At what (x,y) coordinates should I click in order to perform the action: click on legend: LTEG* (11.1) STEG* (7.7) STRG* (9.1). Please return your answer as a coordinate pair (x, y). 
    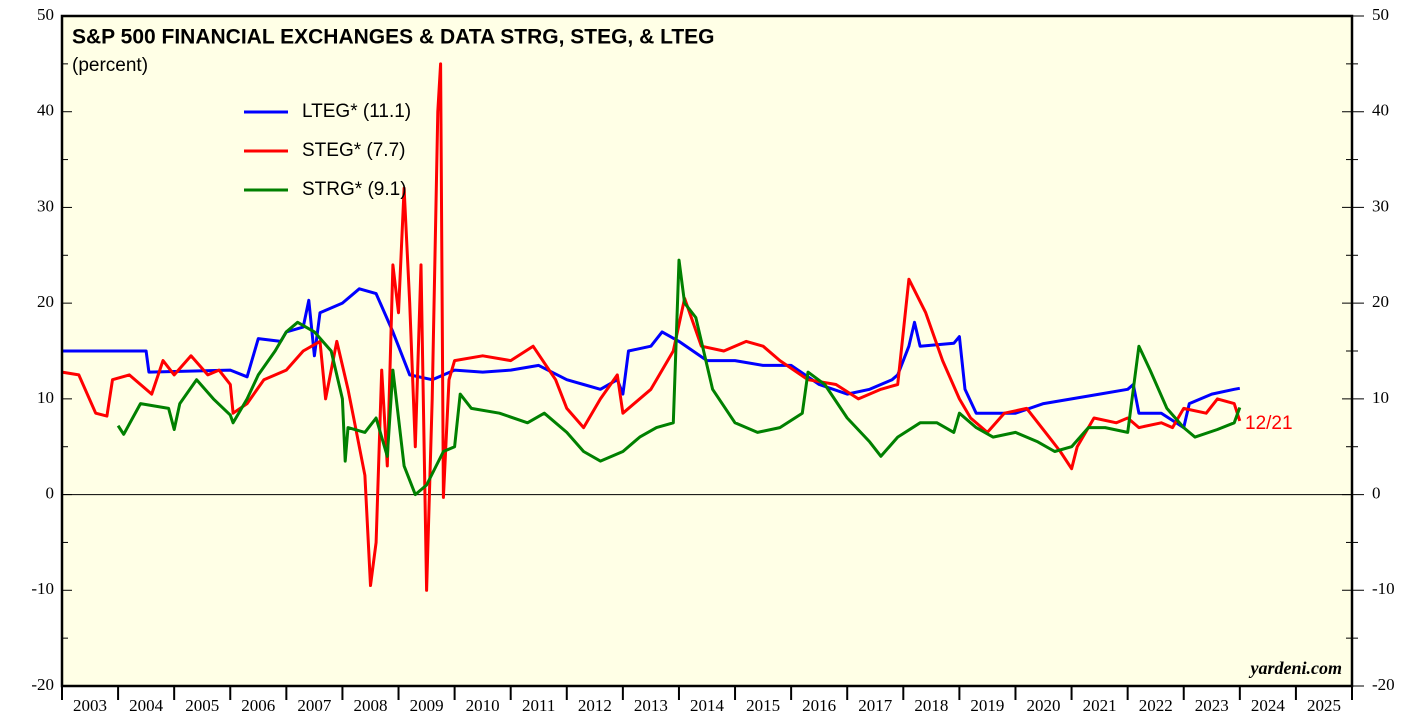
    Looking at the image, I should click on (327, 150).